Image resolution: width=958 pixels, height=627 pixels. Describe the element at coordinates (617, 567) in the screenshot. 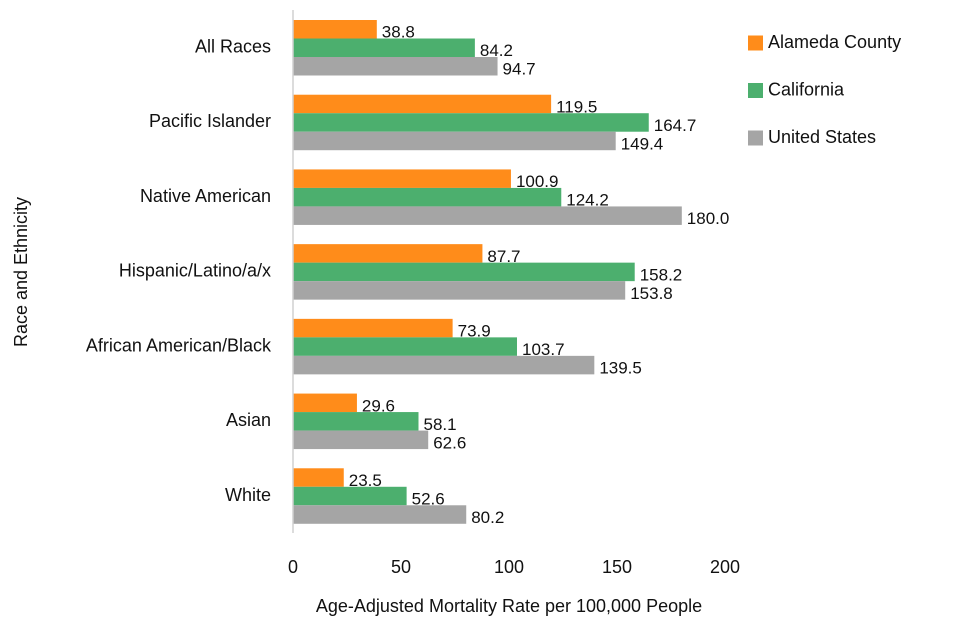

I see `x-tick-label: 150` at that location.